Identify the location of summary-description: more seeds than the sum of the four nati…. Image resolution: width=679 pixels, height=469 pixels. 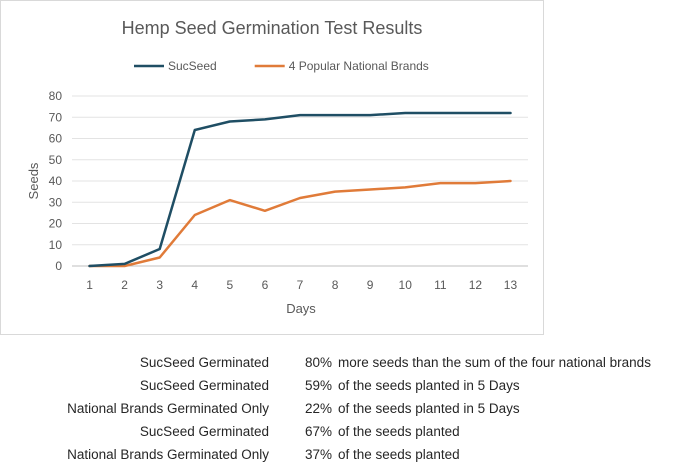
(494, 362).